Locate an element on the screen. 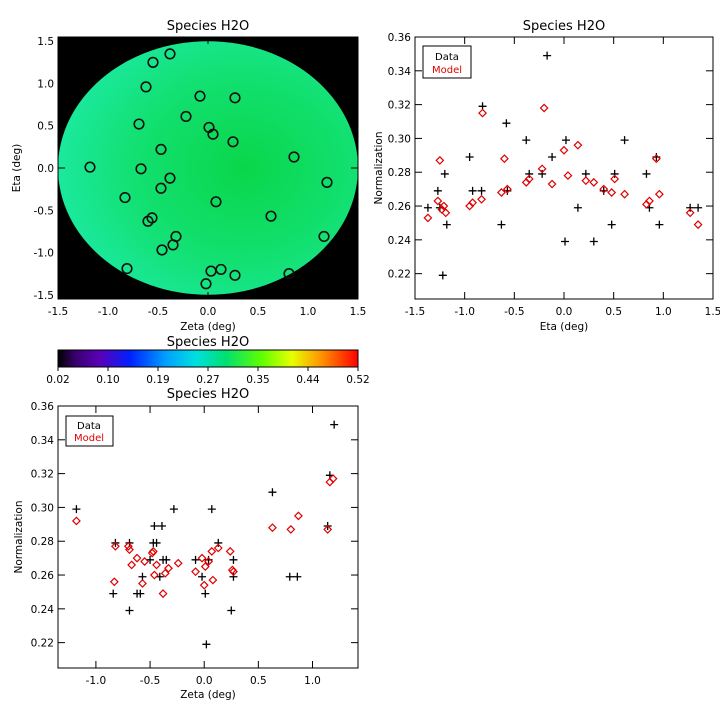  y-tick-label: 0.22 is located at coordinates (399, 275).